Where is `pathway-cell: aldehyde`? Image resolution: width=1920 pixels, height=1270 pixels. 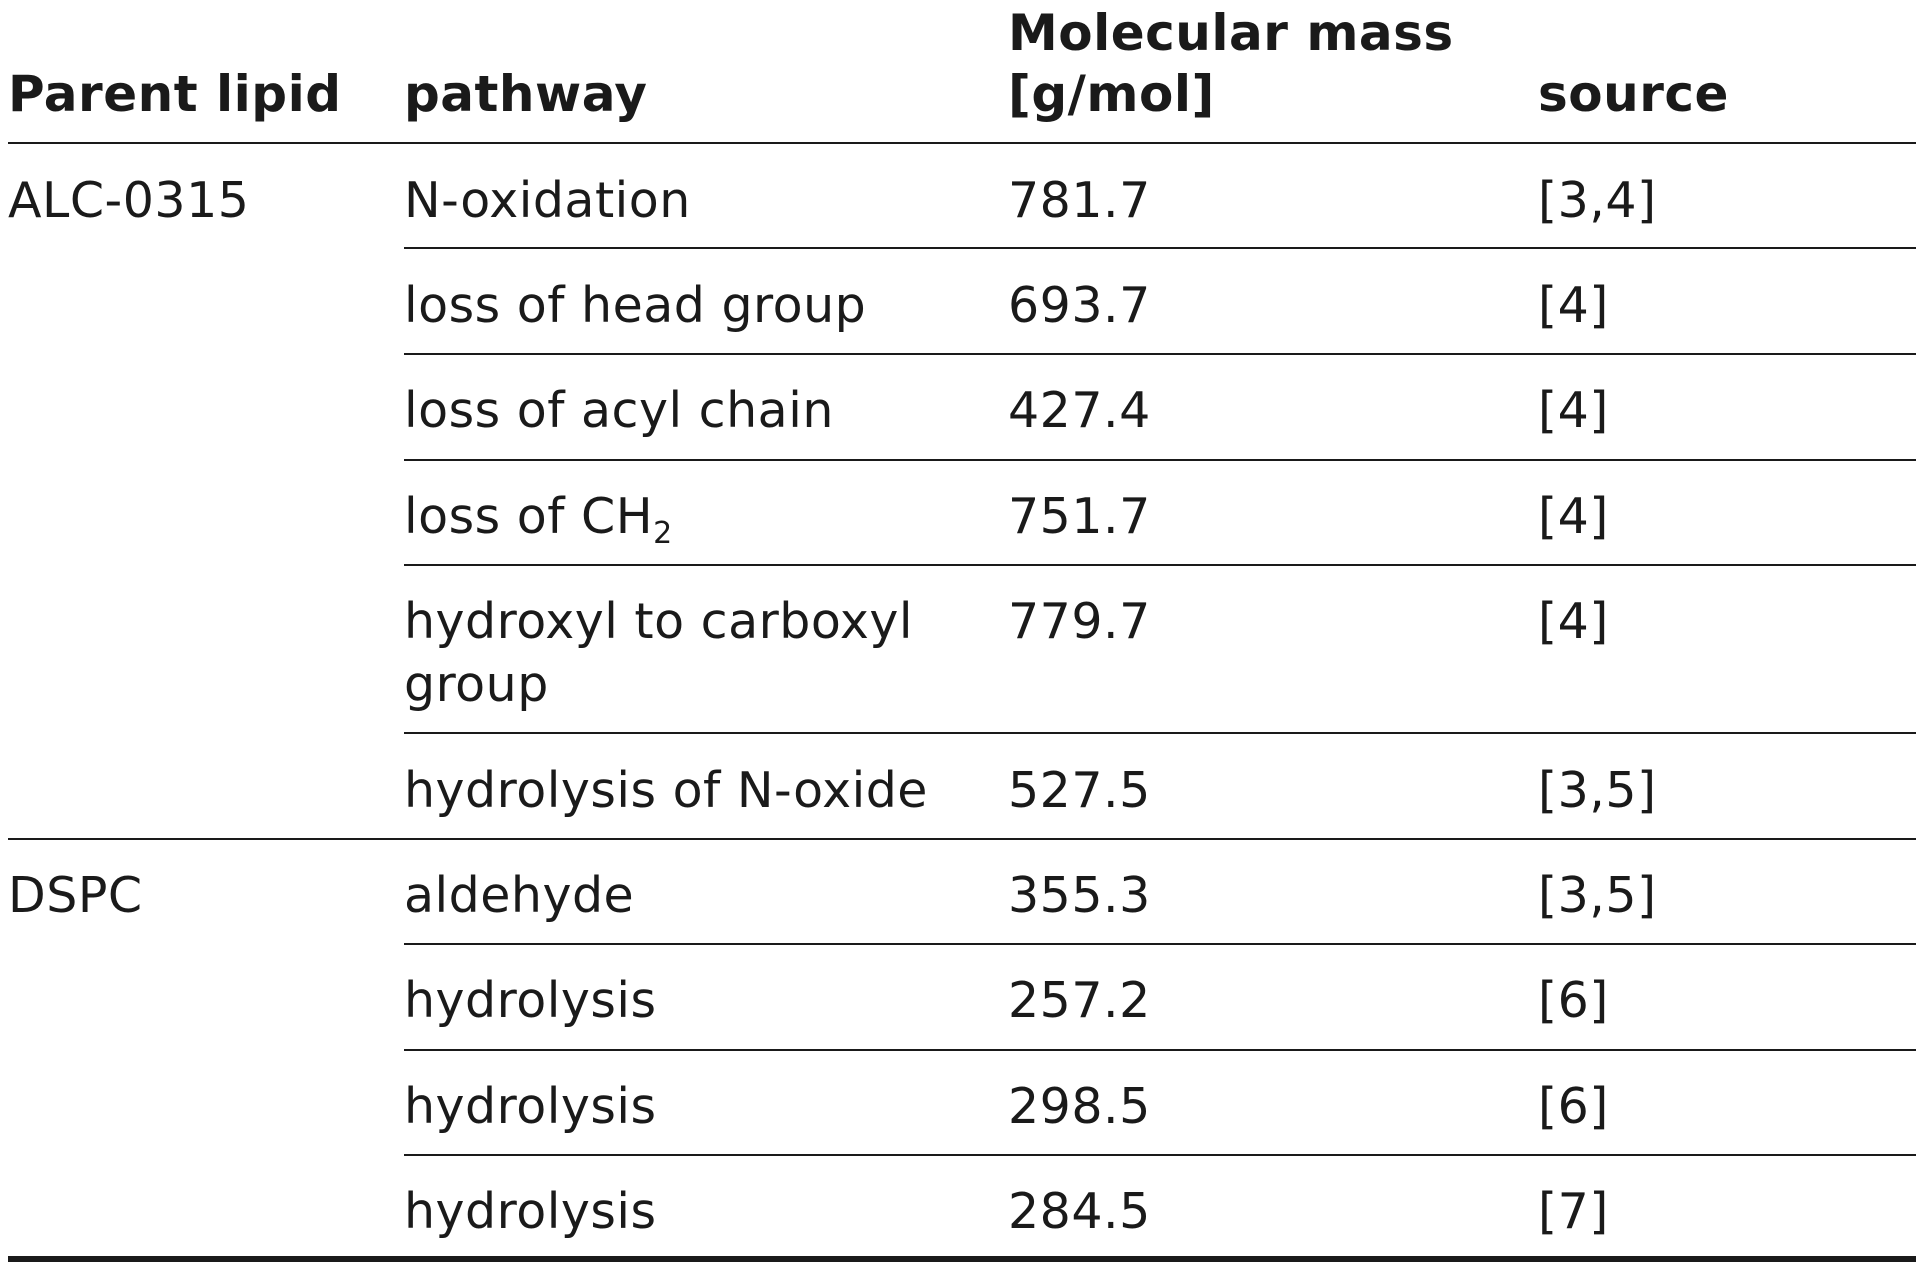
pathway-cell: aldehyde is located at coordinates (519, 895).